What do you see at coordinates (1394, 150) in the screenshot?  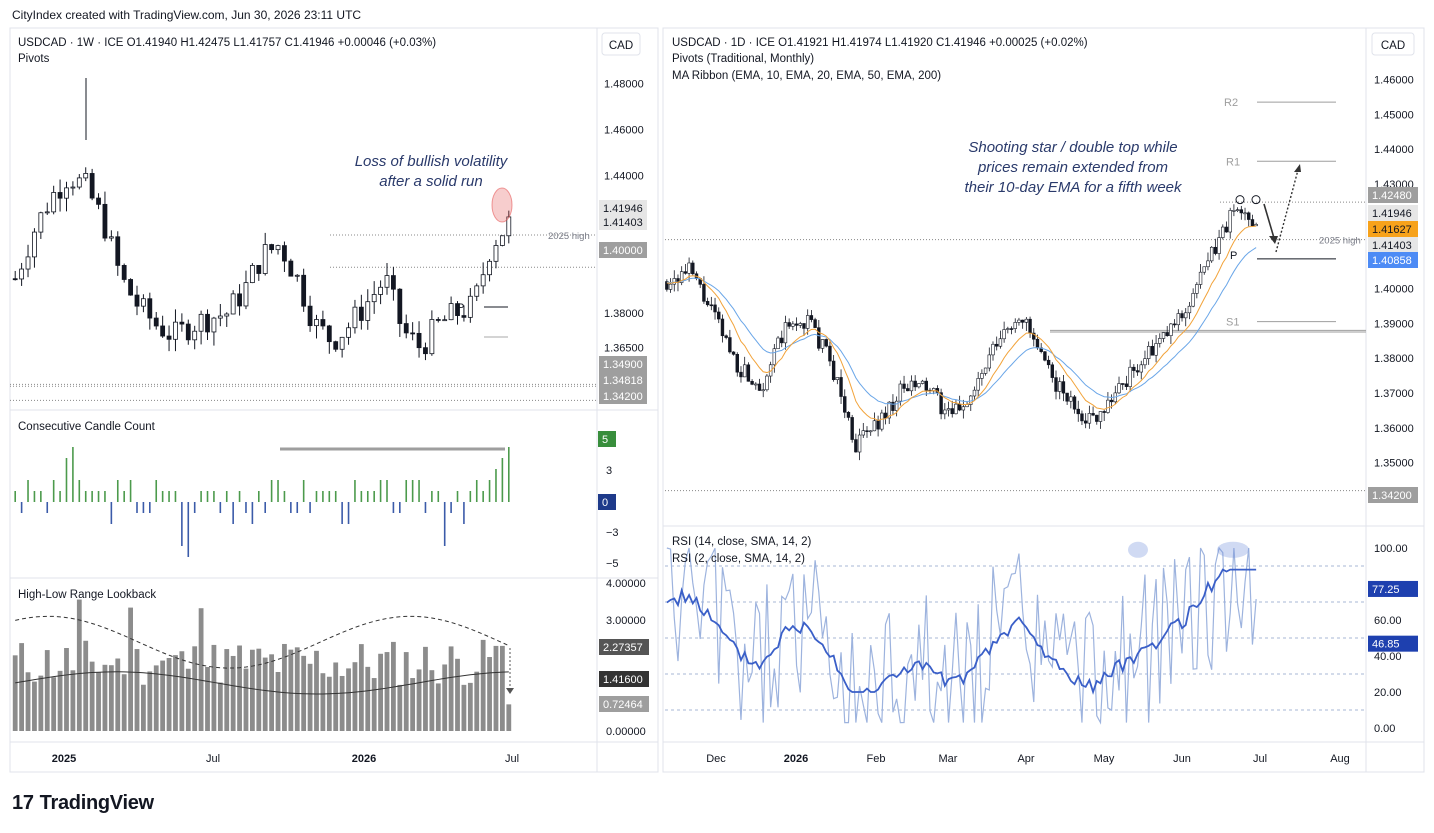 I see `daily-y-tick: 1.44000` at bounding box center [1394, 150].